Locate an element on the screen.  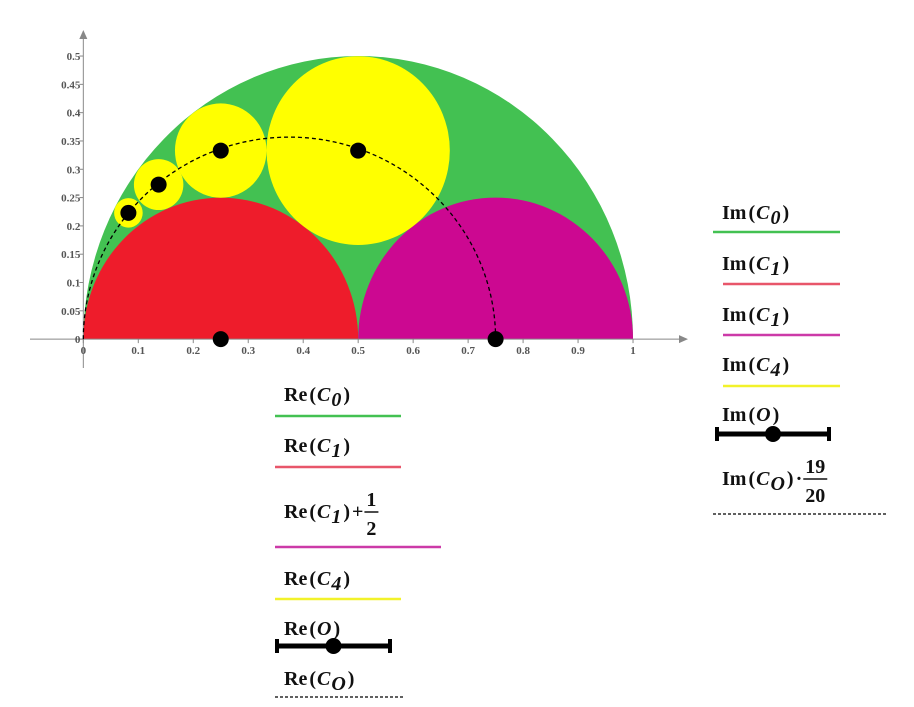
y-tick-label: 0.5 is located at coordinates (74, 57).